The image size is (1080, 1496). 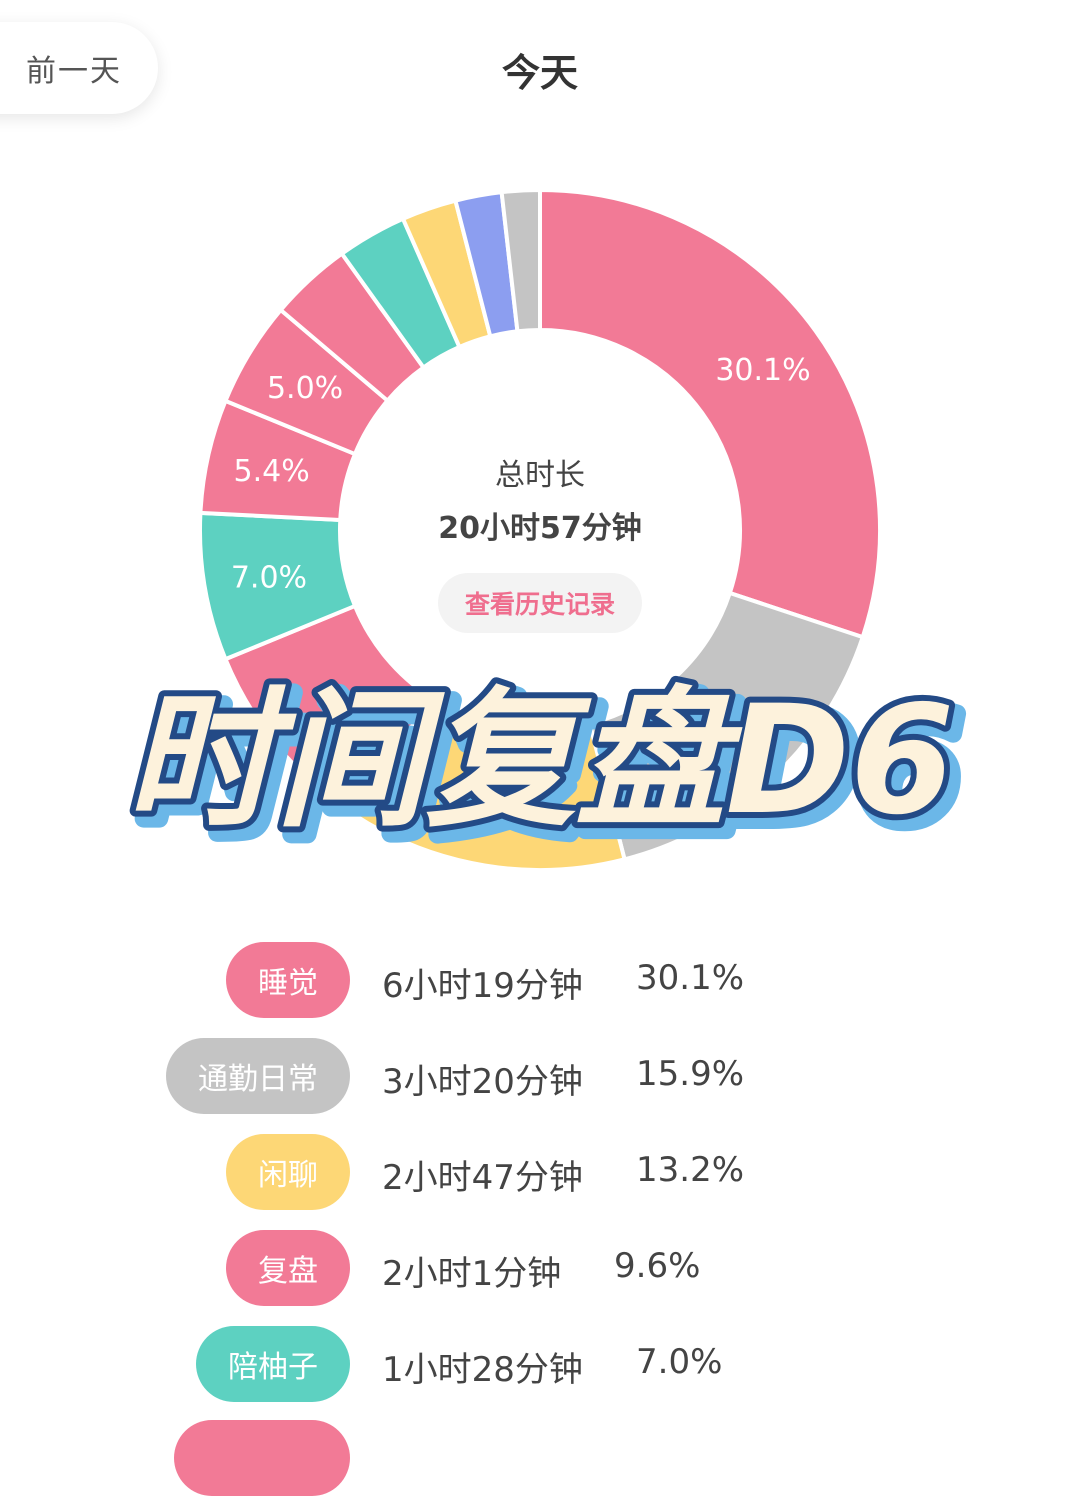 What do you see at coordinates (262, 1458) in the screenshot?
I see `legend-category-pill` at bounding box center [262, 1458].